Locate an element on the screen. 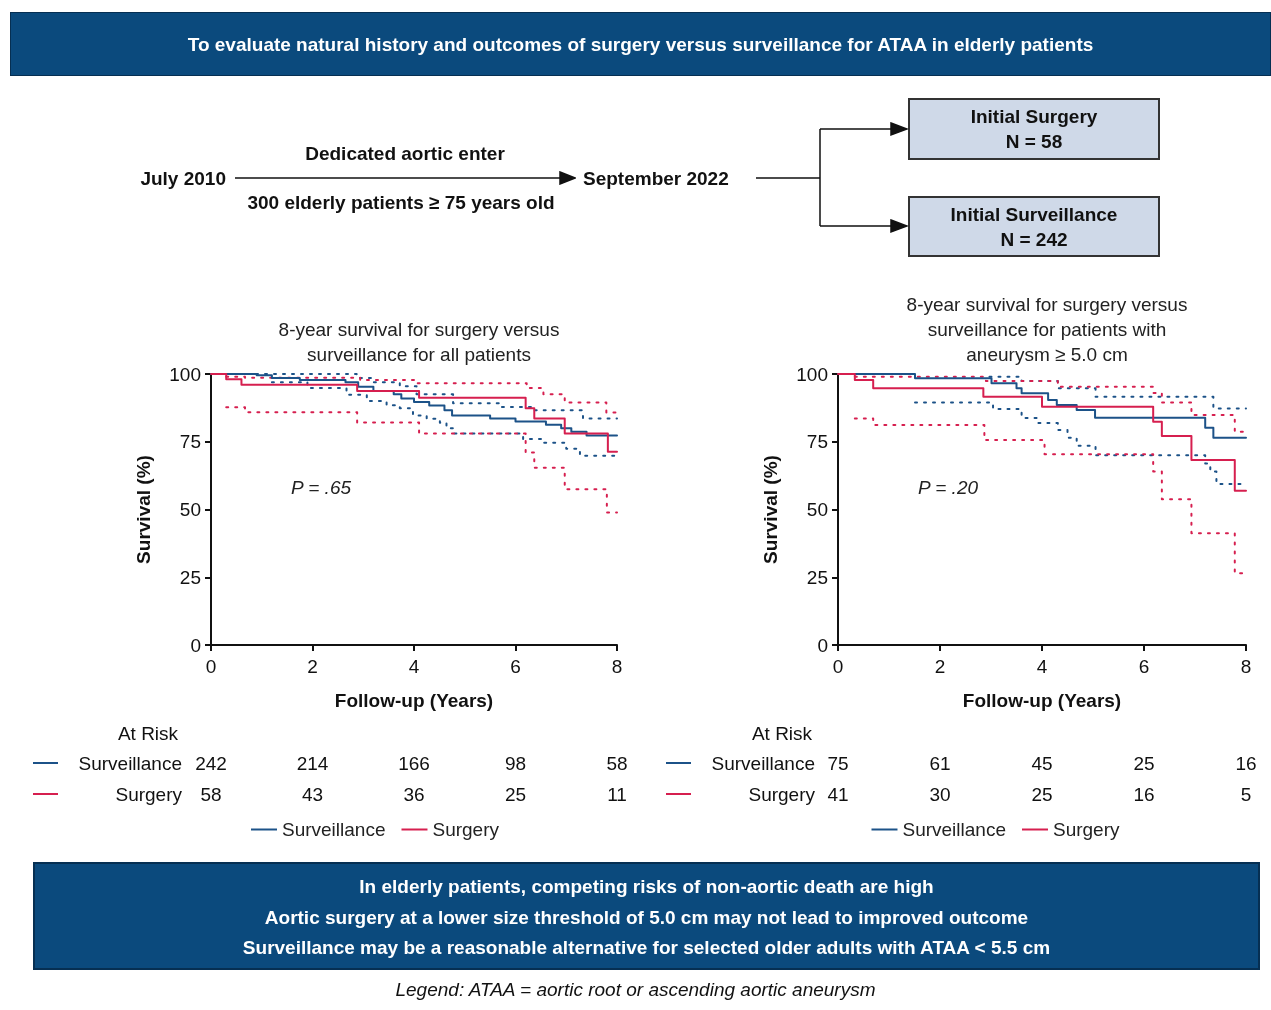 This screenshot has width=1271, height=1010. text: 166 is located at coordinates (414, 763).